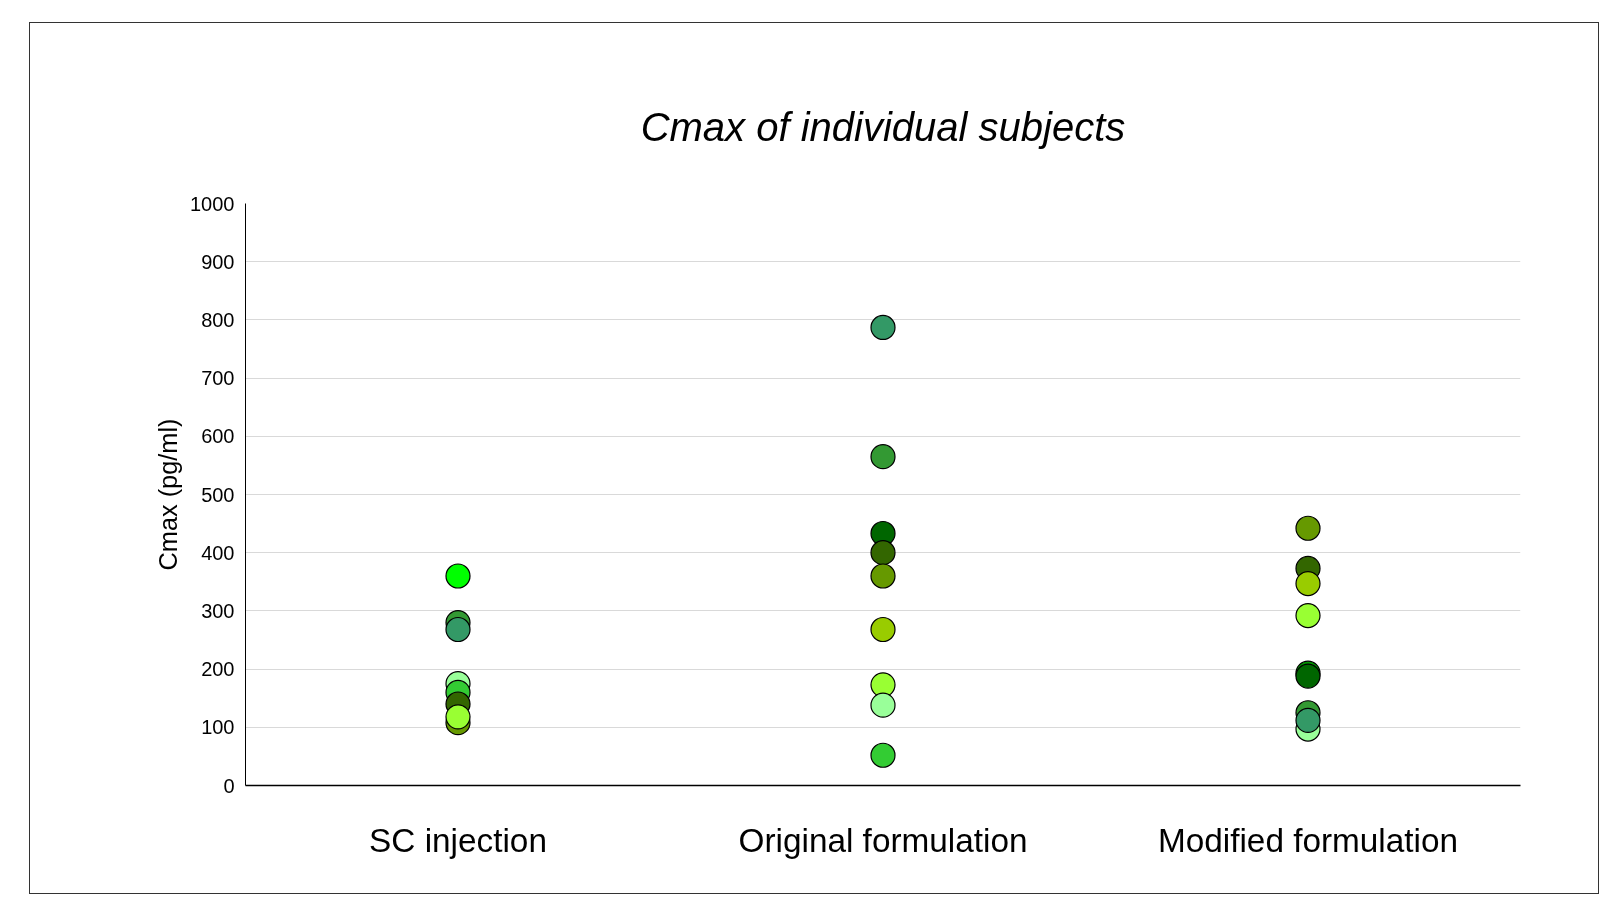 The width and height of the screenshot is (1605, 898). Describe the element at coordinates (212, 203) in the screenshot. I see `y-tick-label: 1000` at that location.